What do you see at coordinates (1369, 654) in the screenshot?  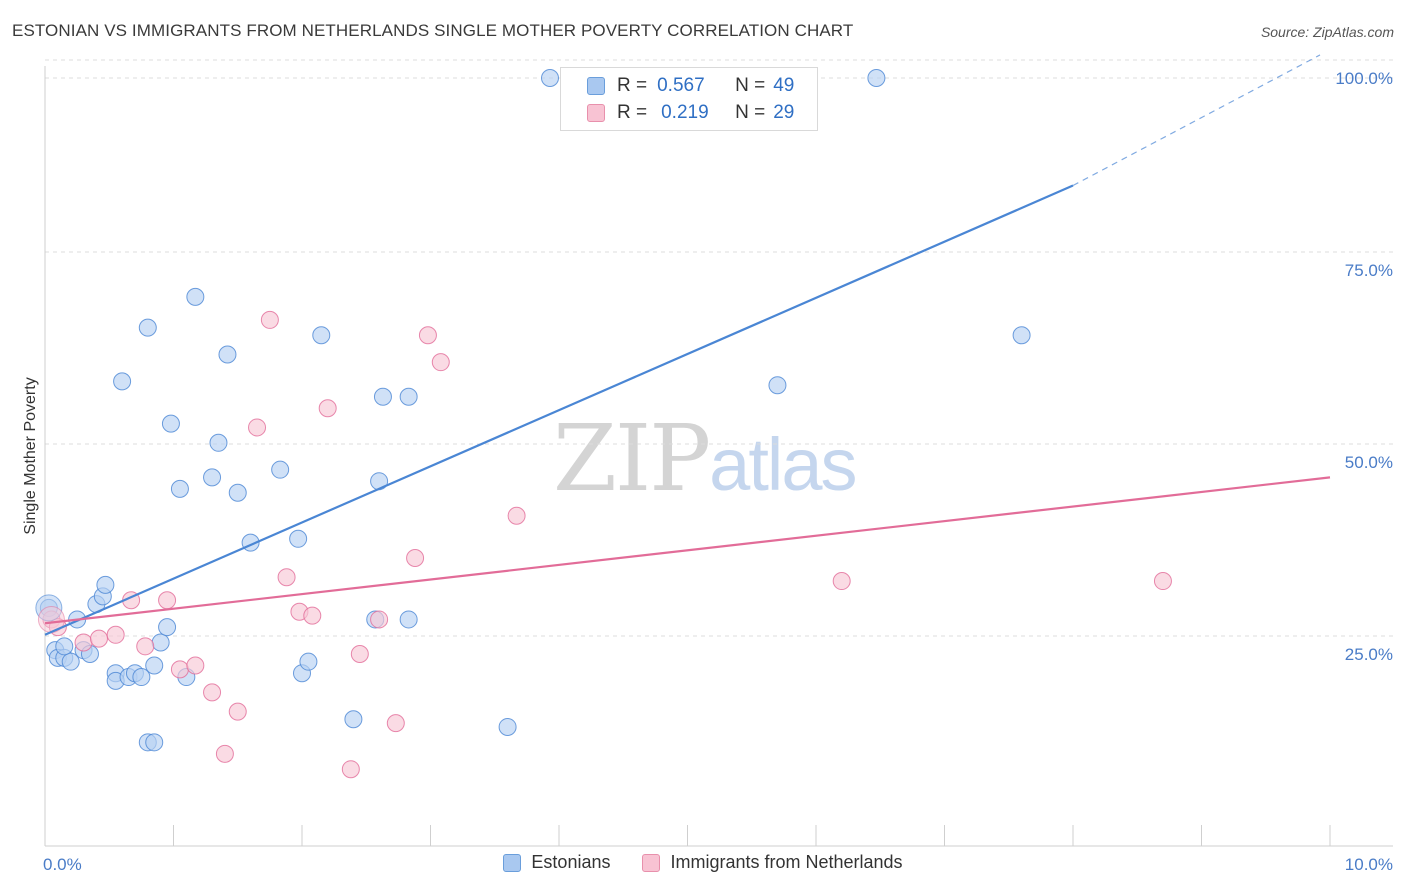 I see `y-tick-label: 25.0%` at bounding box center [1369, 654].